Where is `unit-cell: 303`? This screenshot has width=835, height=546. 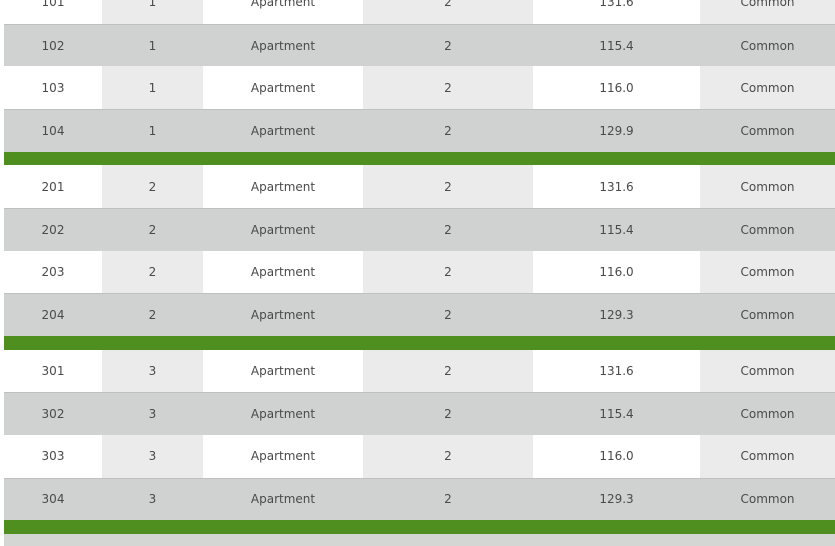
unit-cell: 303 is located at coordinates (53, 456).